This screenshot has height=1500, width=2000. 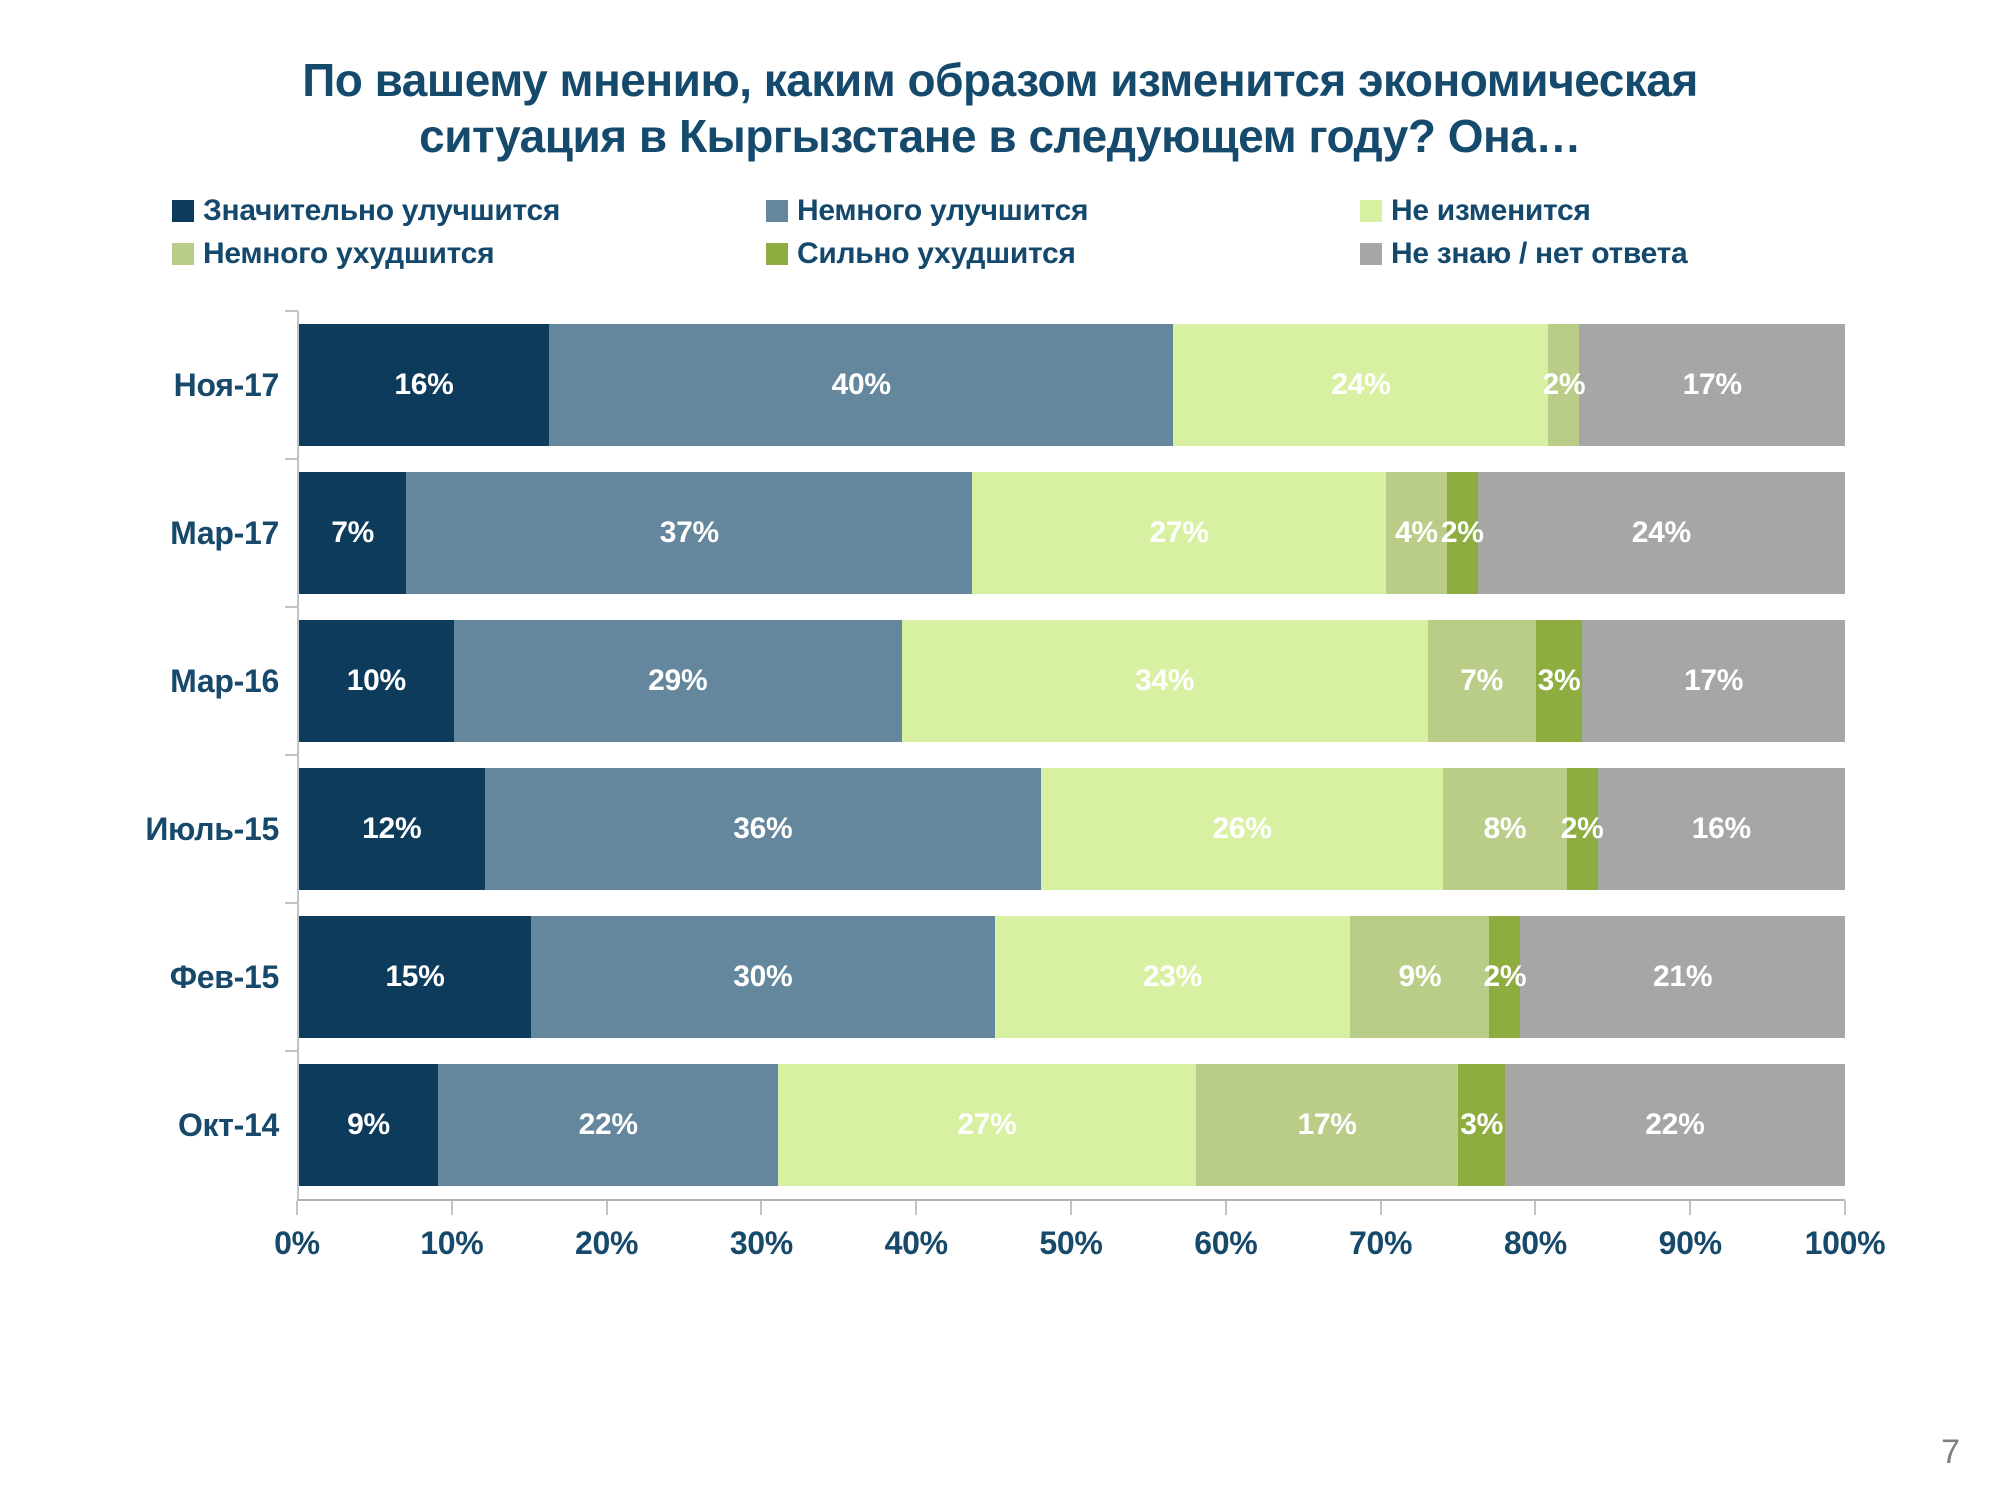 I want to click on segment-value-label: 37%, so click(x=689, y=533).